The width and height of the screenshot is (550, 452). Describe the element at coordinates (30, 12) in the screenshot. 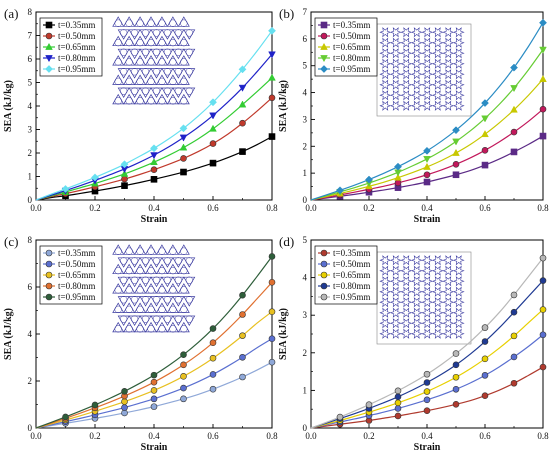

I see `y-tick-label: 8` at that location.